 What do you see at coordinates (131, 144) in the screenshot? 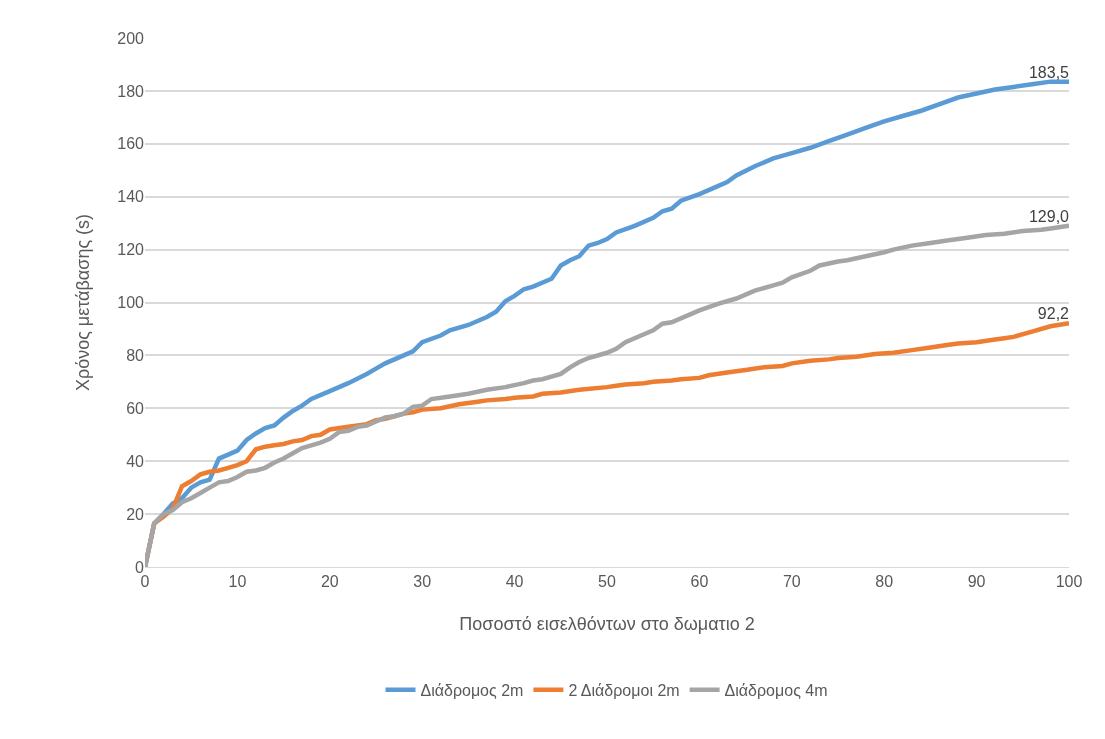
I see `y-tick-label: 160` at bounding box center [131, 144].